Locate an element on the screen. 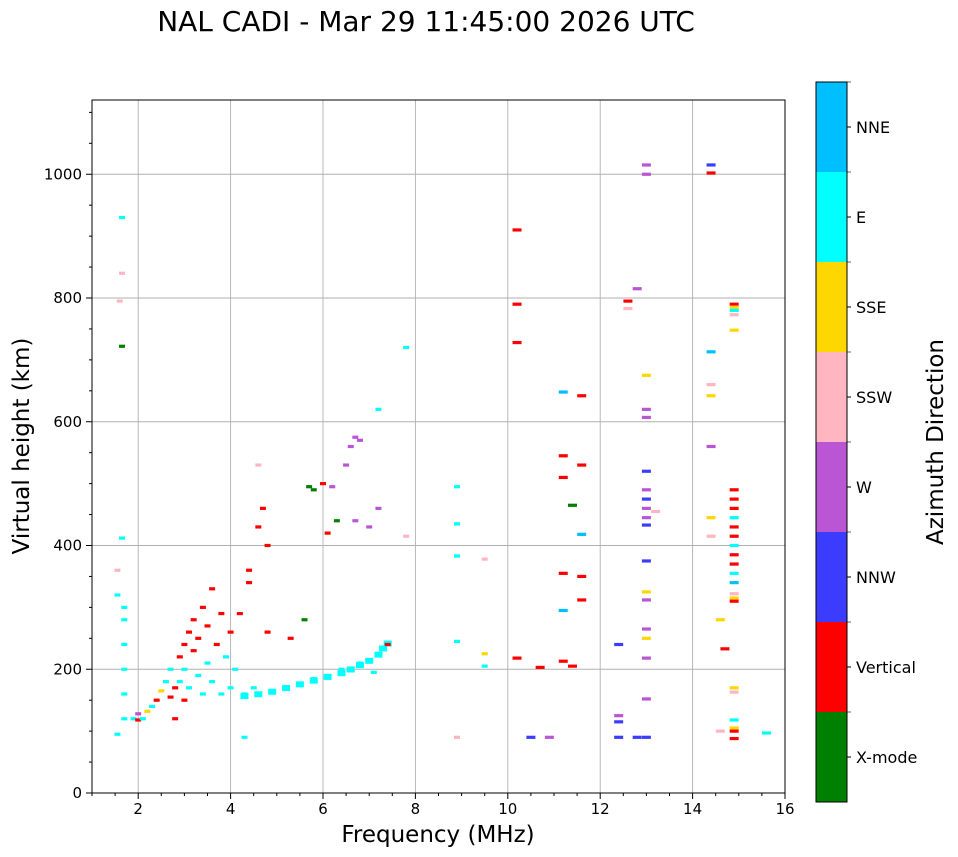 The height and width of the screenshot is (857, 958). colorbar-tick-label: SSE is located at coordinates (871, 307).